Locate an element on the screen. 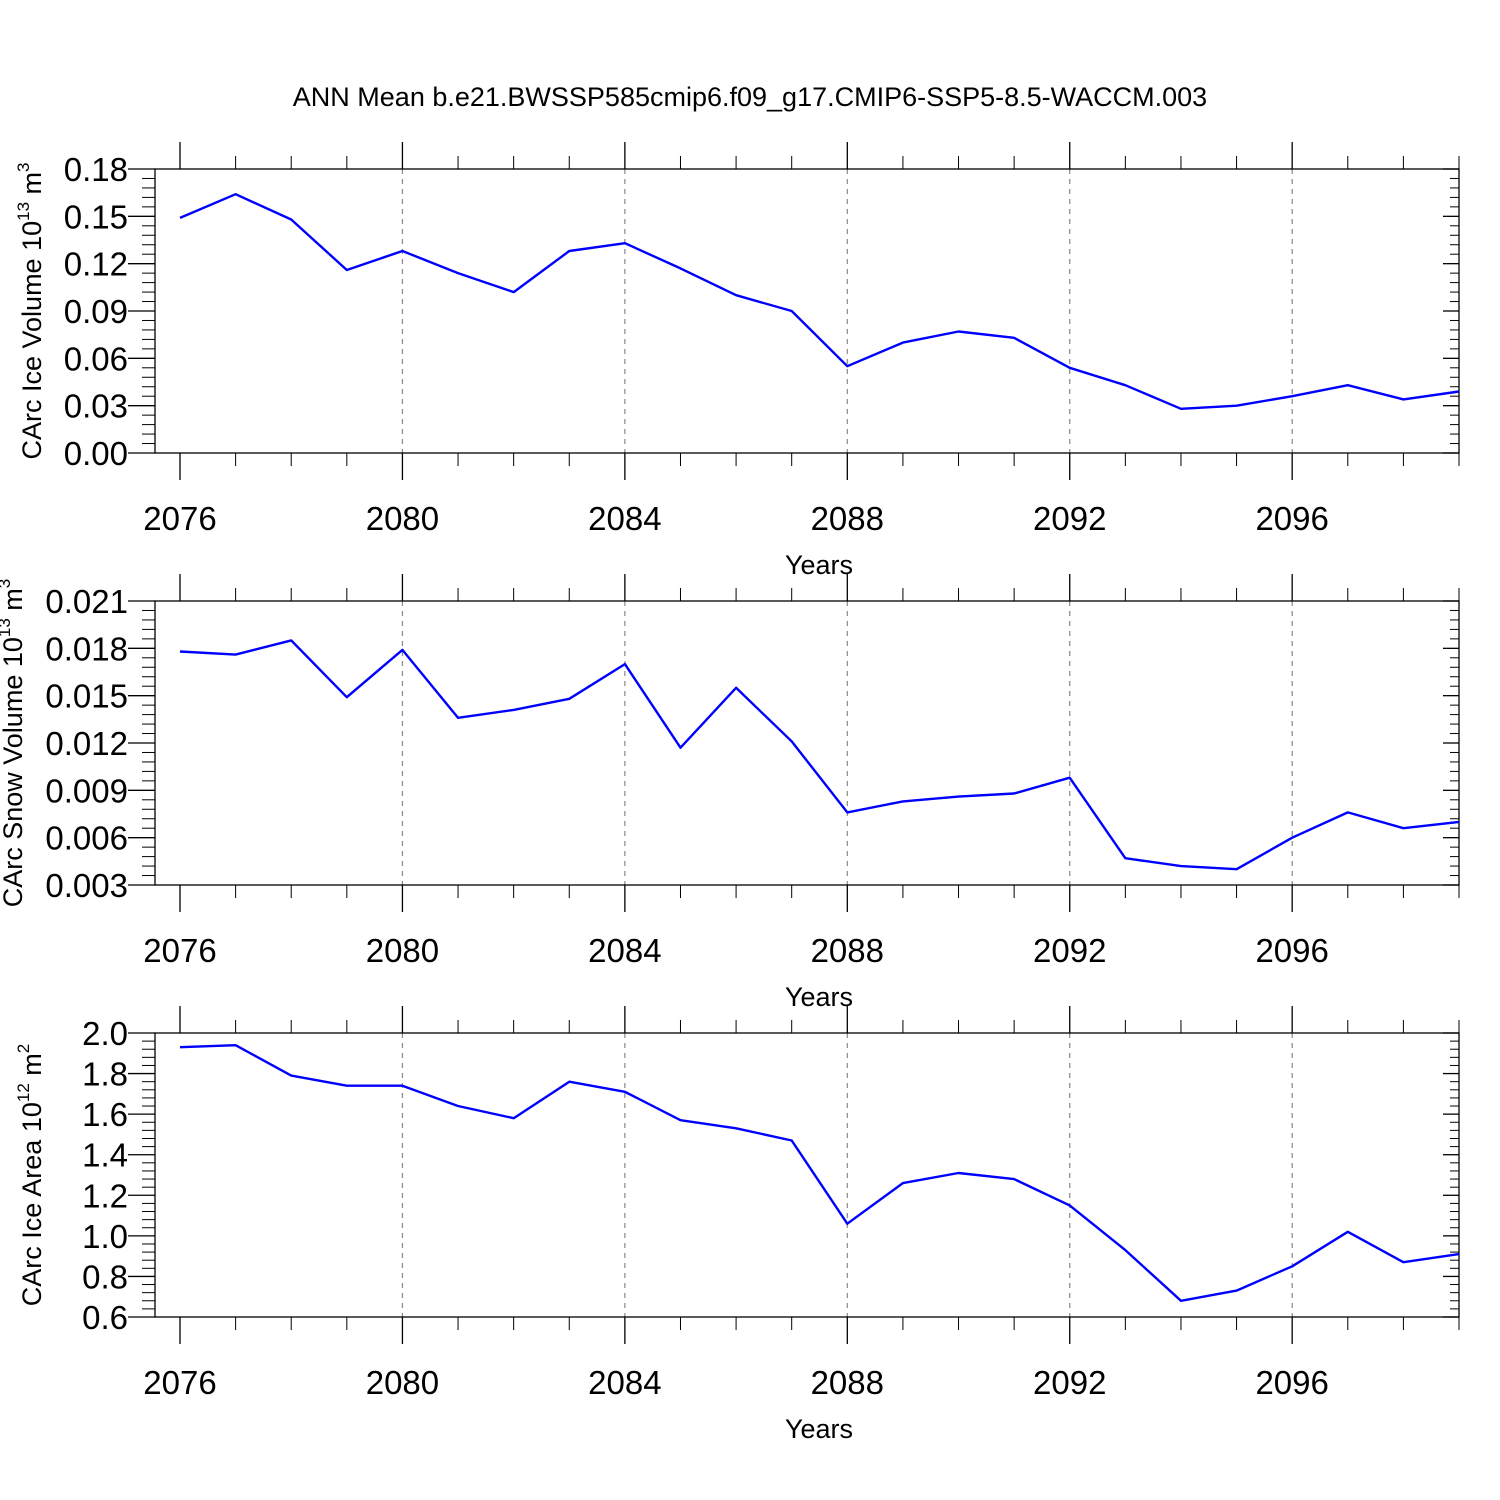 This screenshot has height=1500, width=1500. y-tick-label: 1.2 is located at coordinates (105, 1195).